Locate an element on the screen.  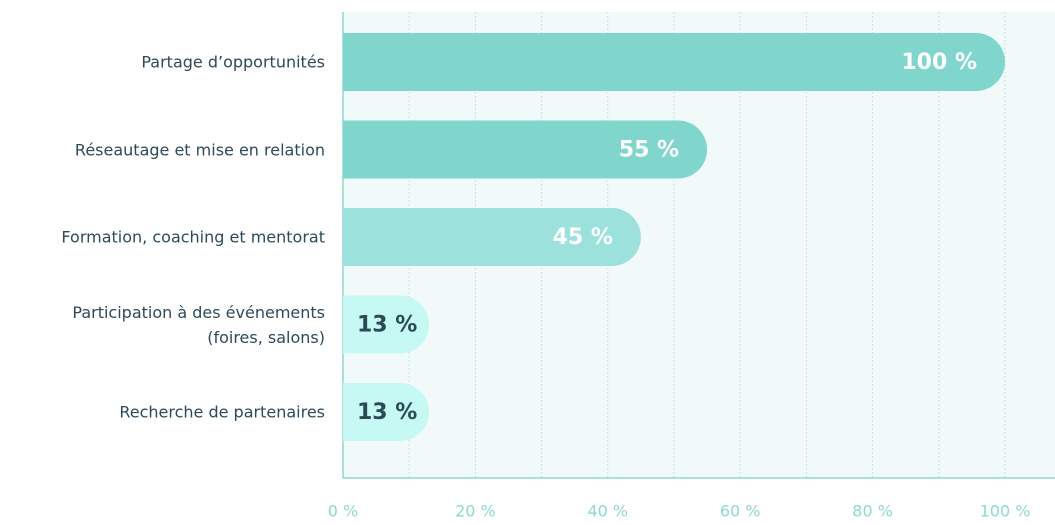
x-tick-label: 40 % is located at coordinates (607, 511).